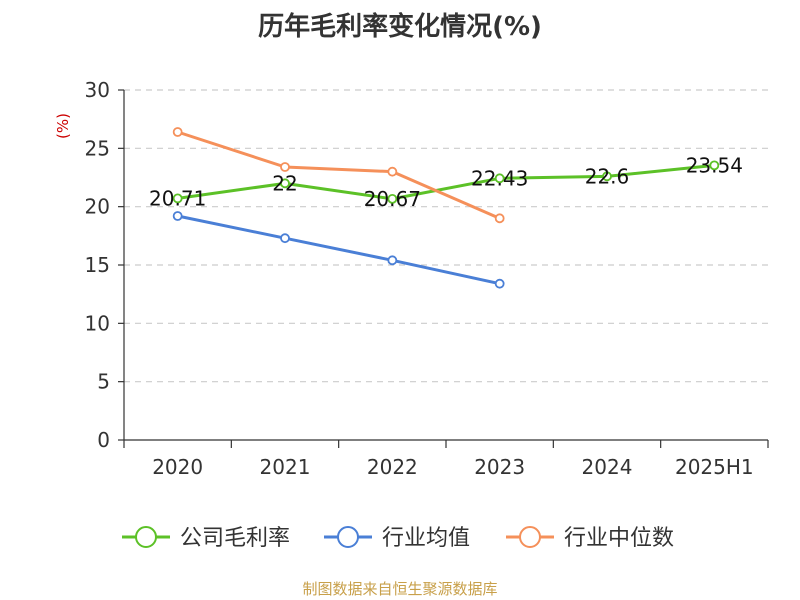 This screenshot has width=800, height=600. Describe the element at coordinates (607, 467) in the screenshot. I see `x-tick-label-2024: 2024` at that location.